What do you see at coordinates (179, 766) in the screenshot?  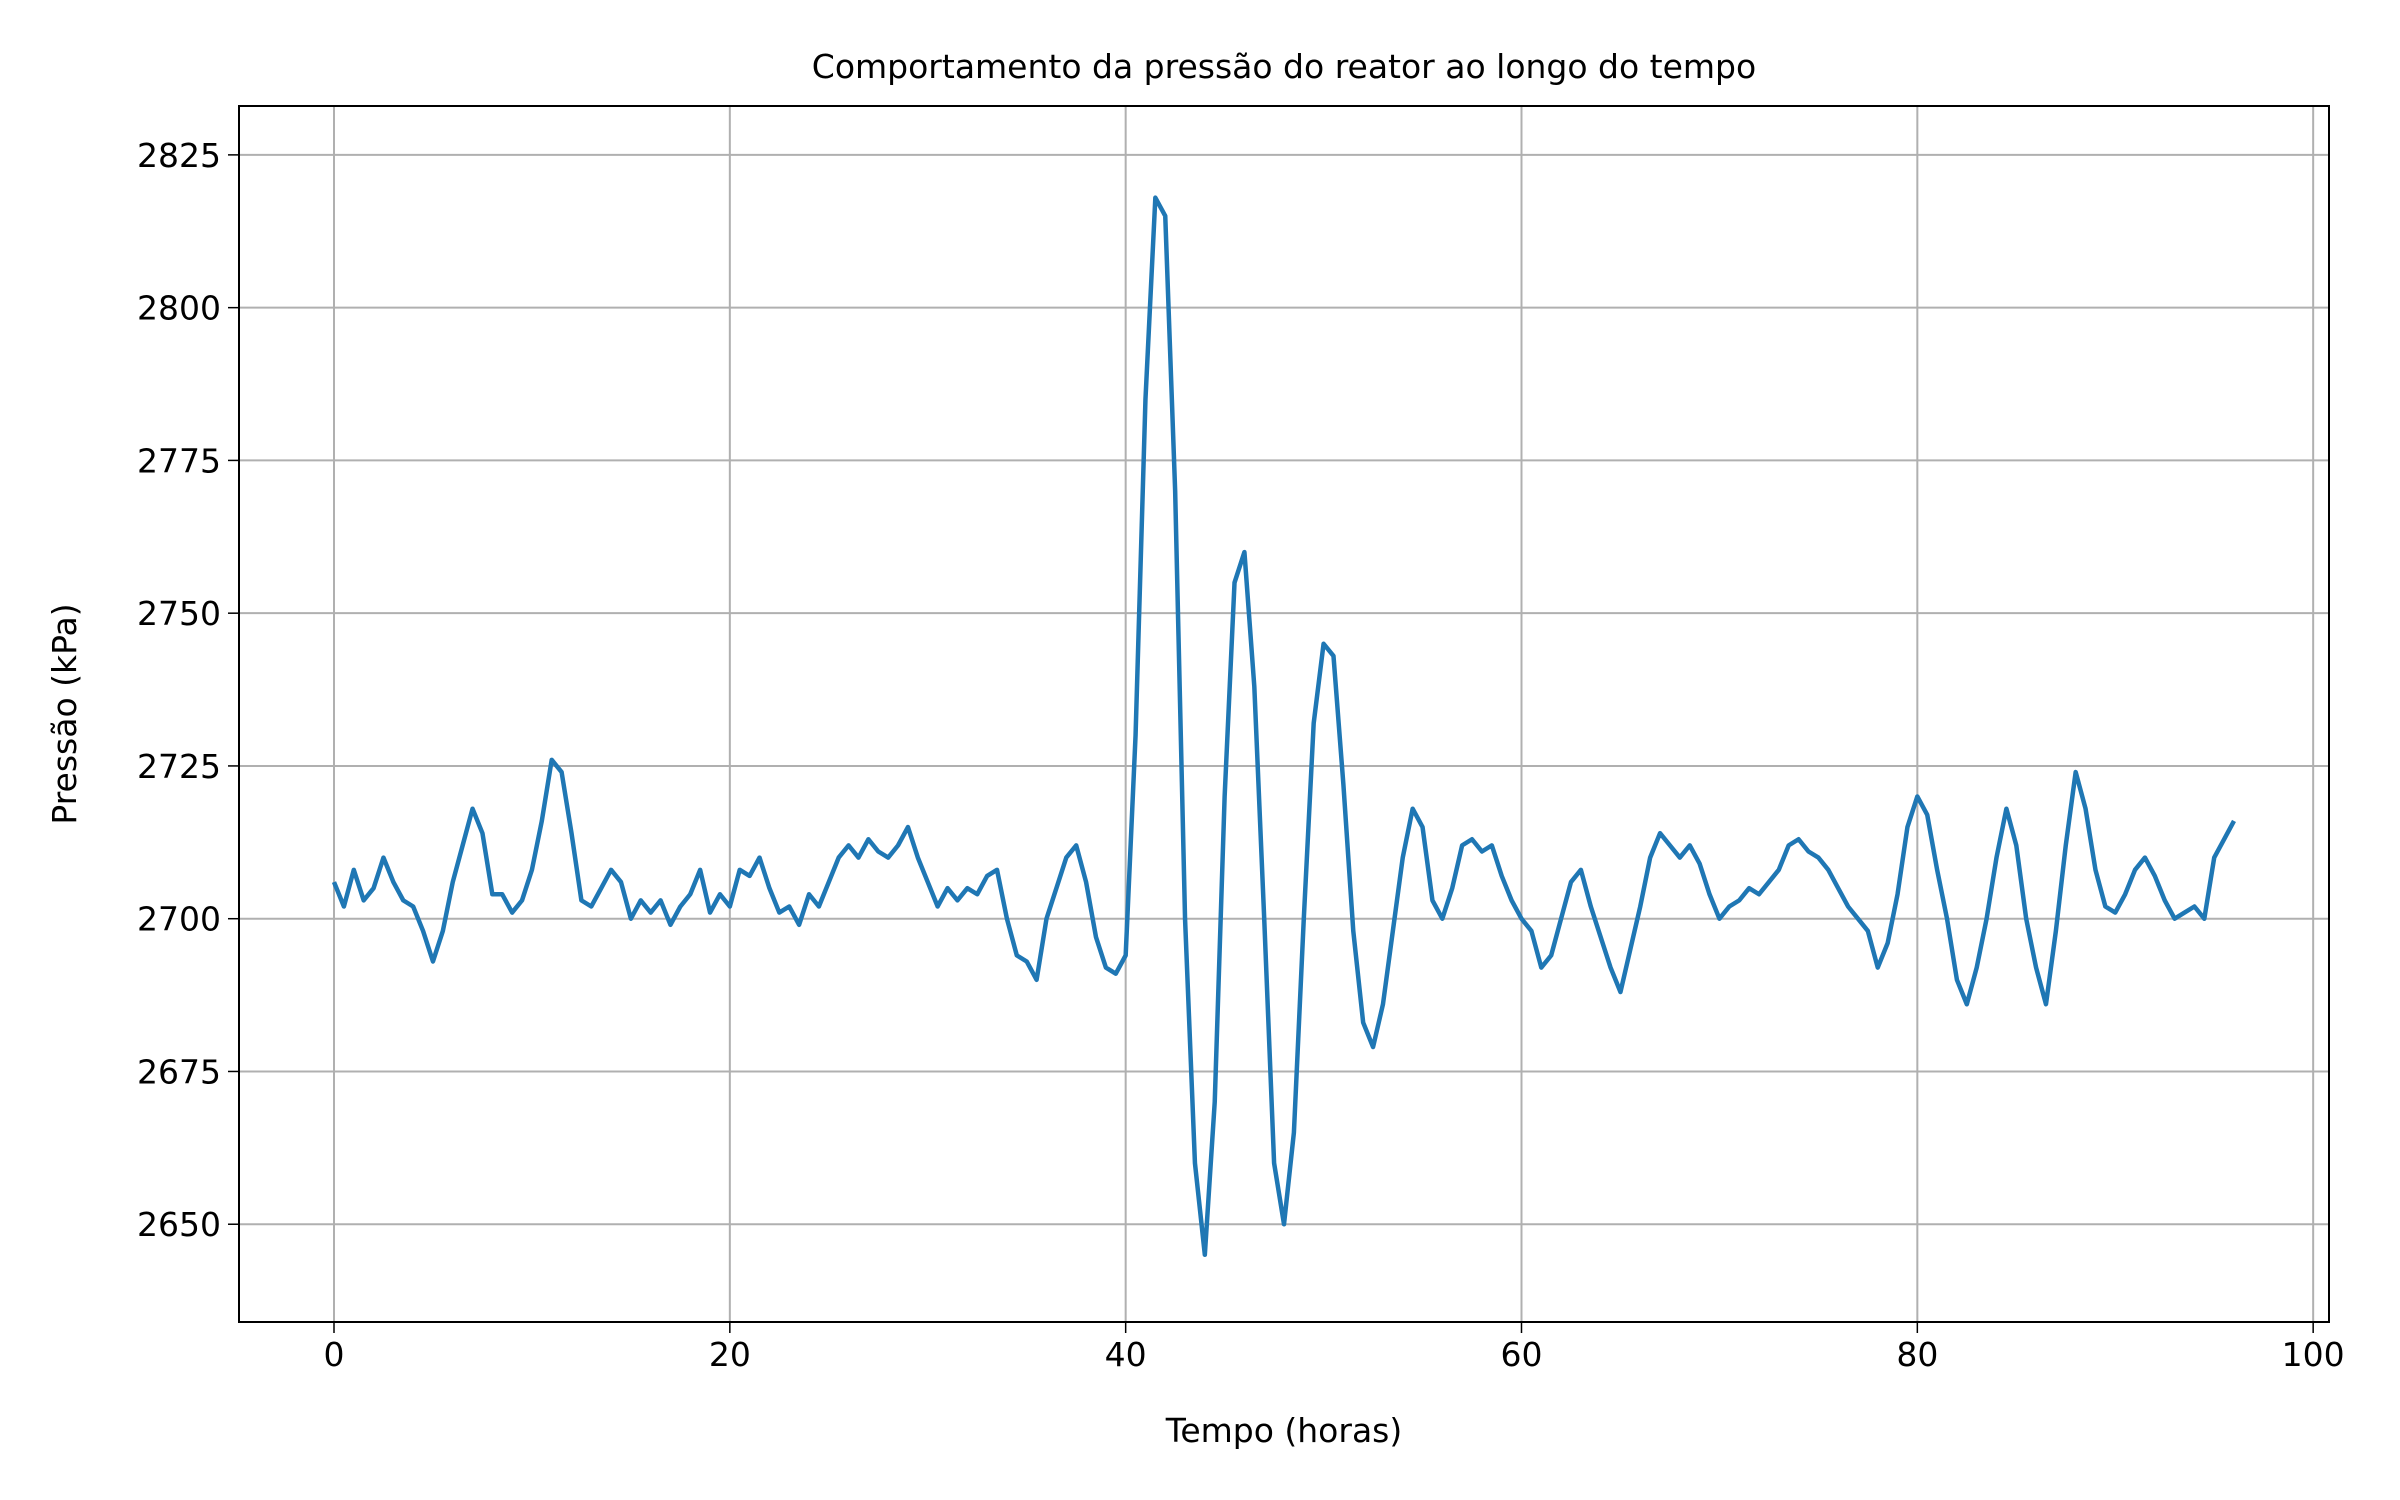 I see `y-tick-label: 2725` at bounding box center [179, 766].